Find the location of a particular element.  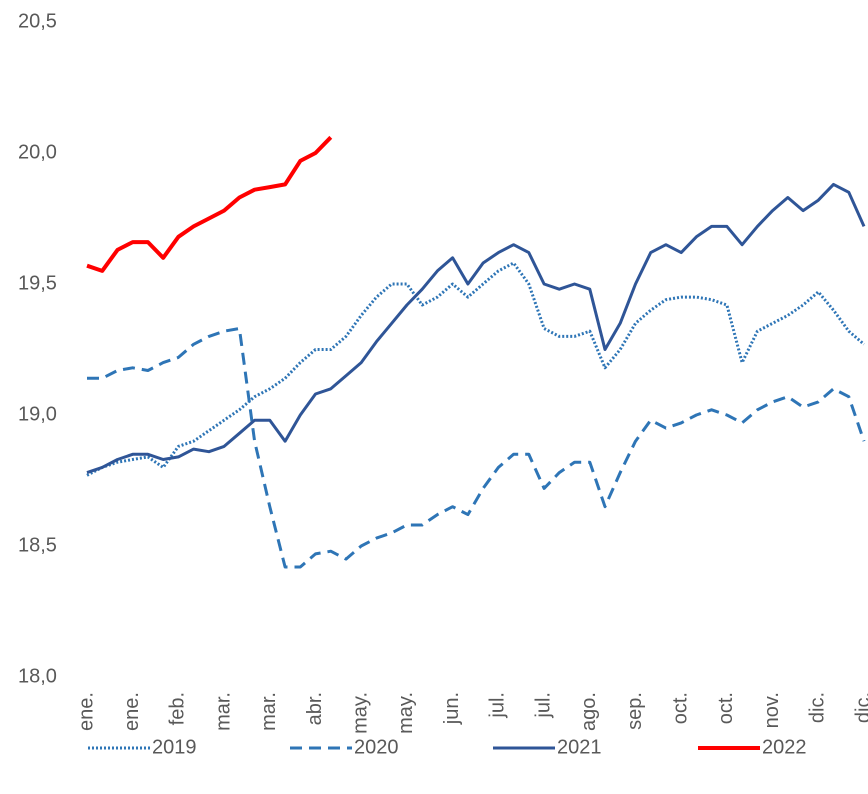

legend-label: 2019 is located at coordinates (174, 747).